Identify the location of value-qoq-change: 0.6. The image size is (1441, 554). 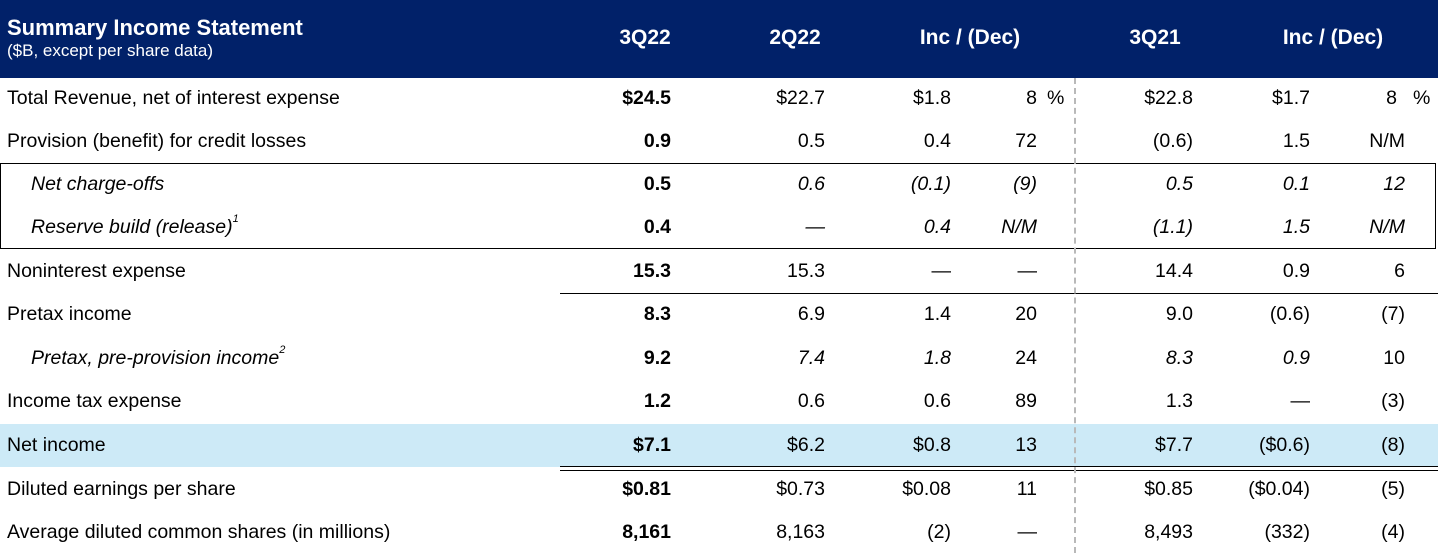
(937, 401).